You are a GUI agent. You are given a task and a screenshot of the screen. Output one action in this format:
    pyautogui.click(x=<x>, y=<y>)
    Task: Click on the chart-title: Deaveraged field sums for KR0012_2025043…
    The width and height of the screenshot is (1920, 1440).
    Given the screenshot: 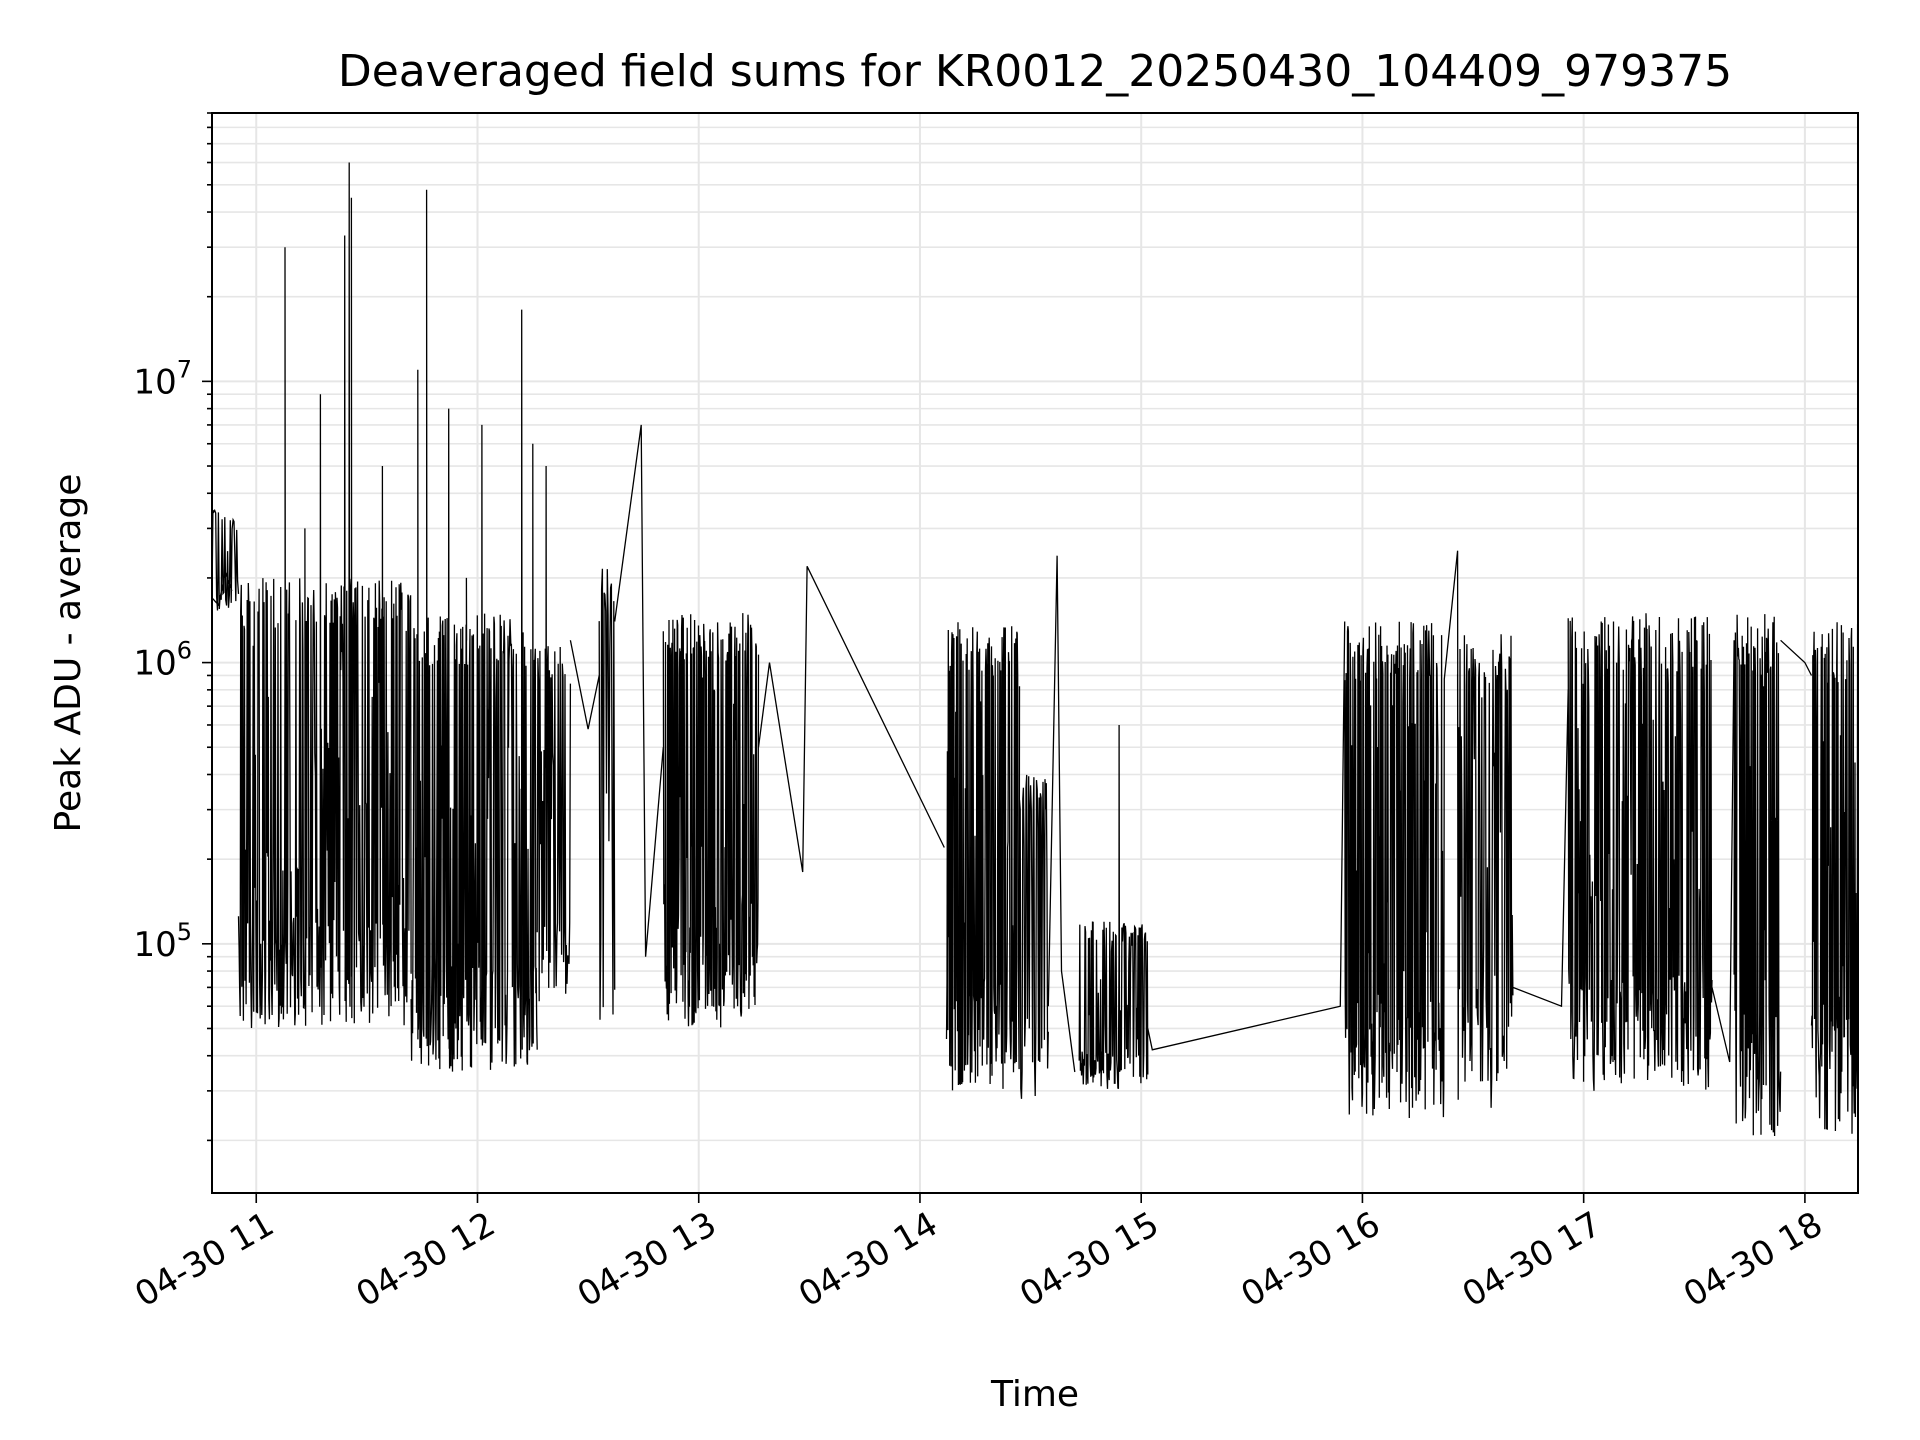 What is the action you would take?
    pyautogui.click(x=1035, y=71)
    